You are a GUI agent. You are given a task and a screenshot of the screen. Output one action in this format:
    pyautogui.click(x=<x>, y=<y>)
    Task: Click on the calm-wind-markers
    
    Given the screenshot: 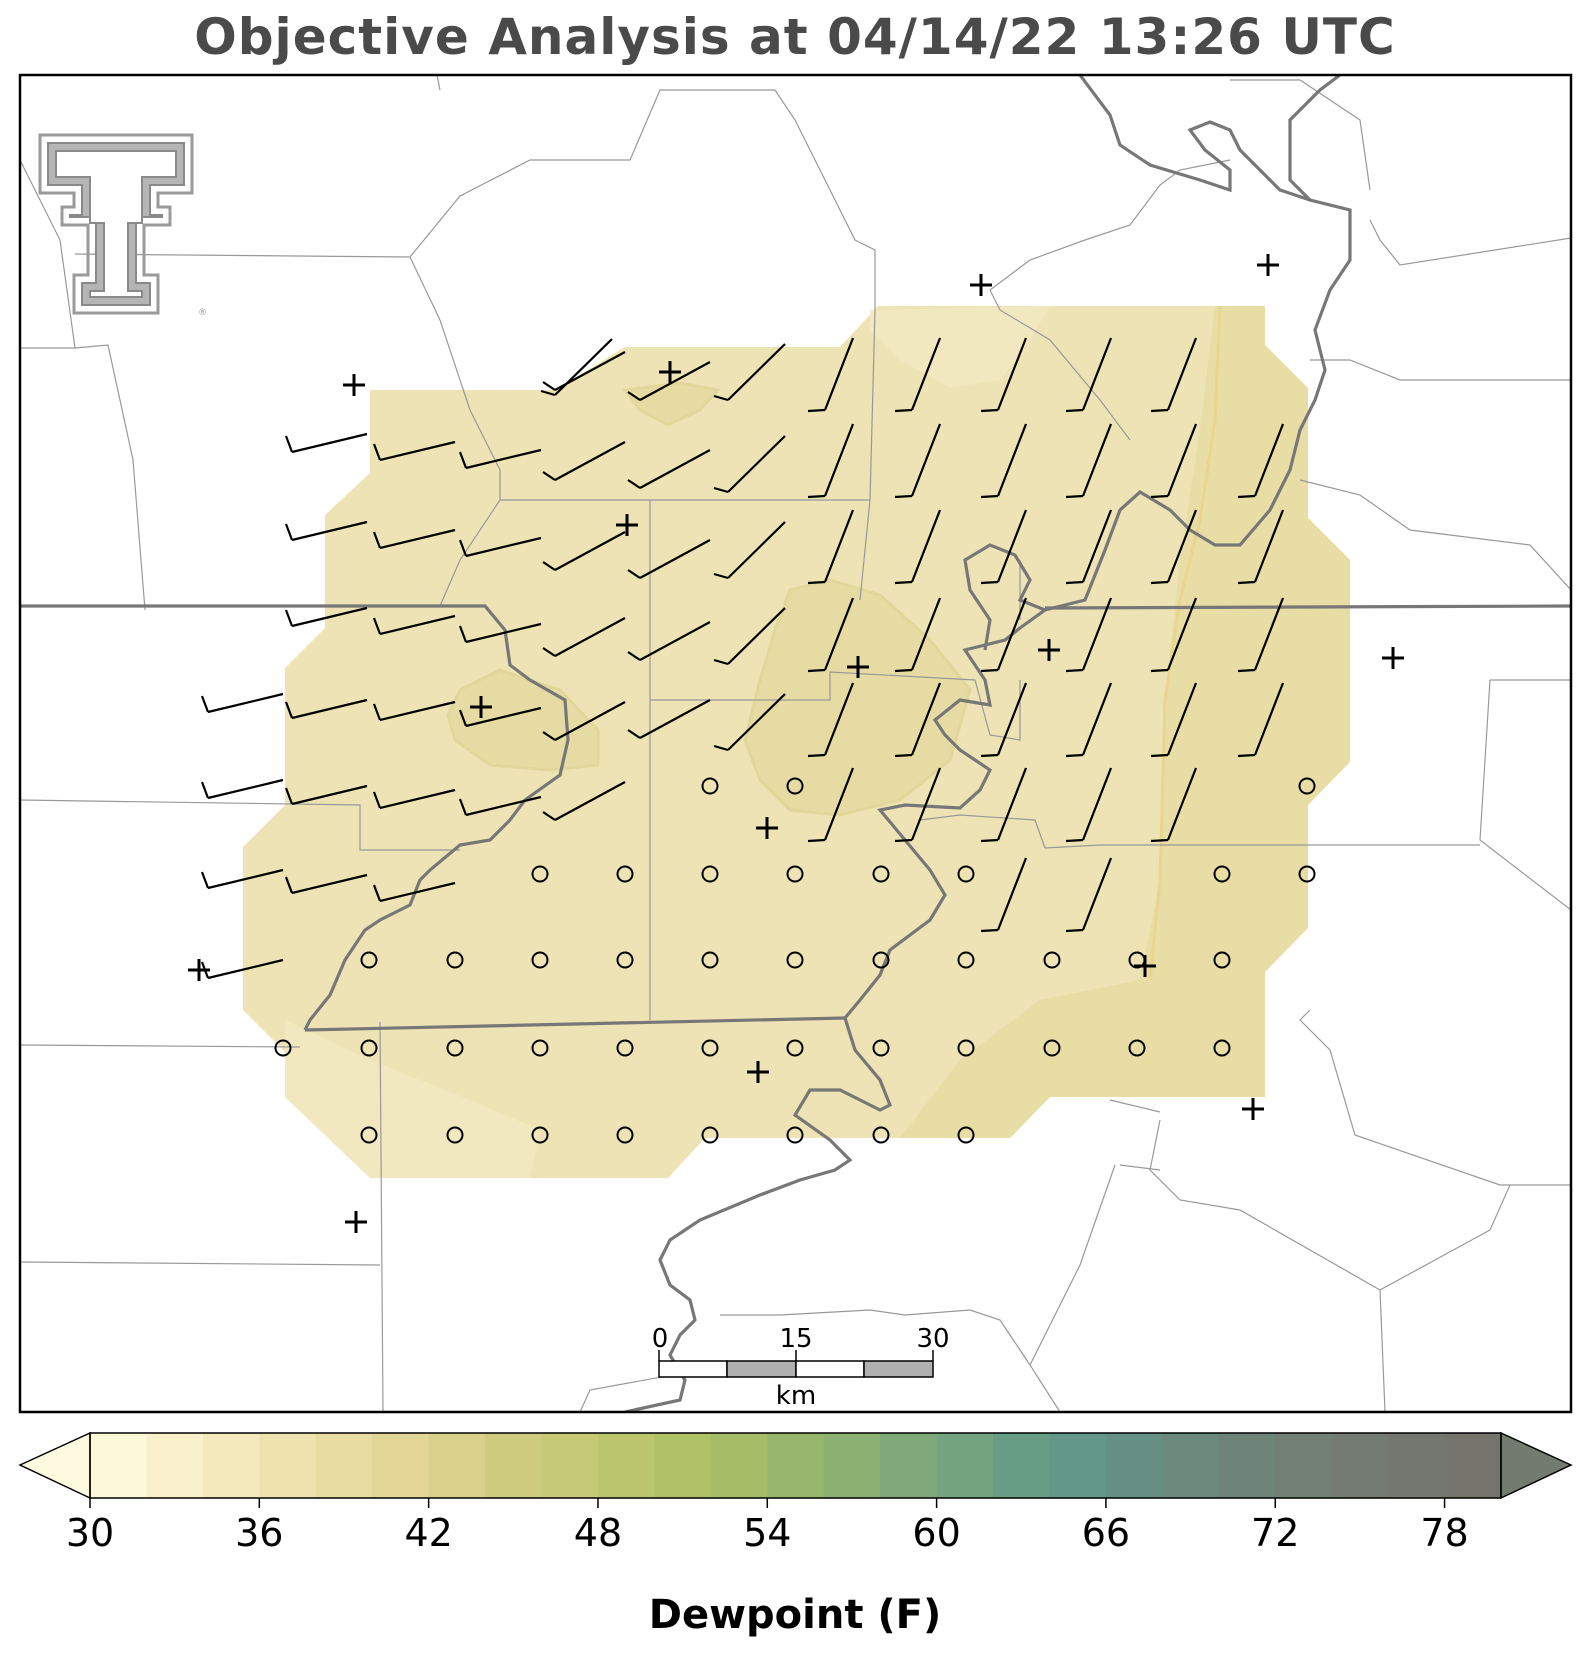 What is the action you would take?
    pyautogui.click(x=795, y=960)
    